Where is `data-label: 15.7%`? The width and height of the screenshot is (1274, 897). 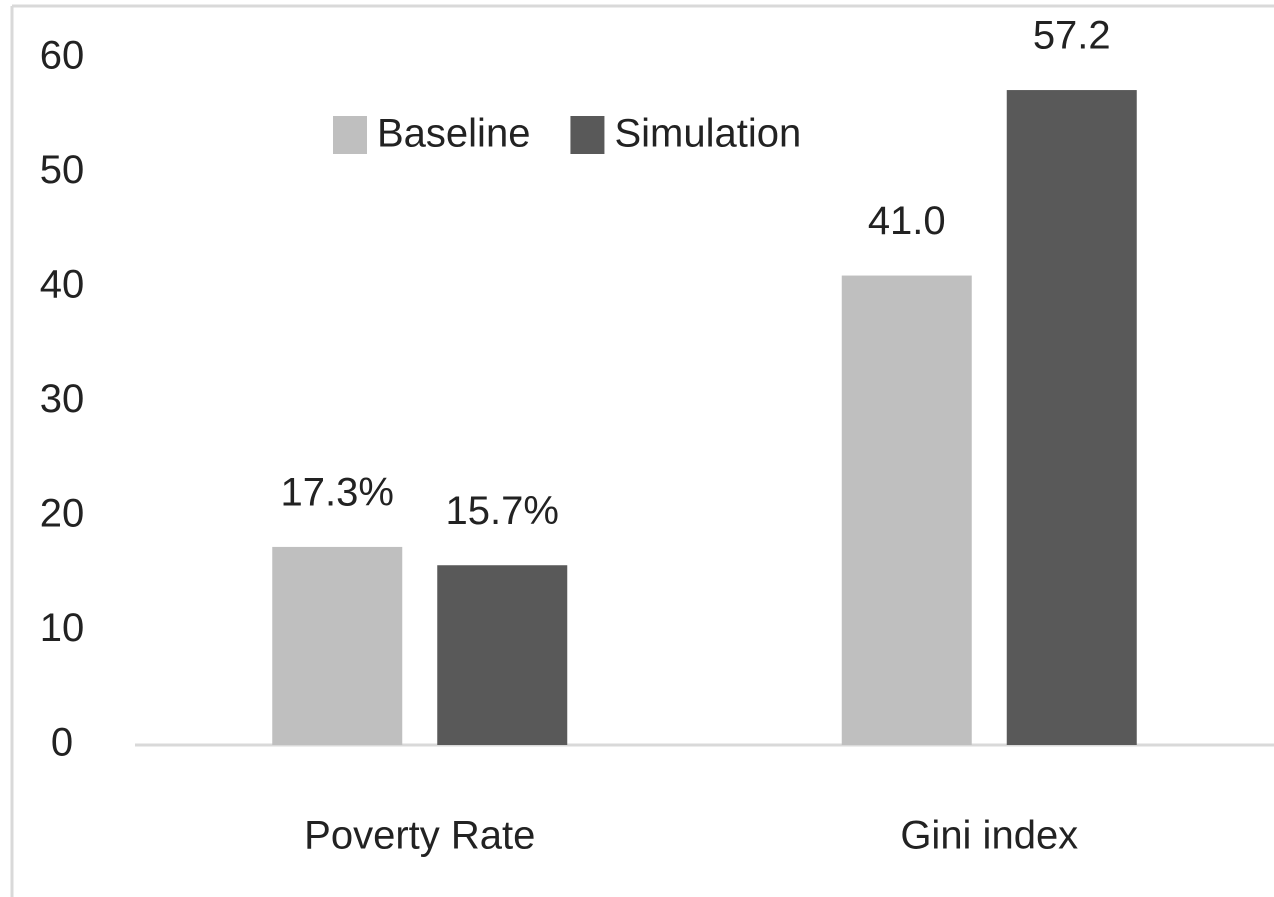
data-label: 15.7% is located at coordinates (502, 511).